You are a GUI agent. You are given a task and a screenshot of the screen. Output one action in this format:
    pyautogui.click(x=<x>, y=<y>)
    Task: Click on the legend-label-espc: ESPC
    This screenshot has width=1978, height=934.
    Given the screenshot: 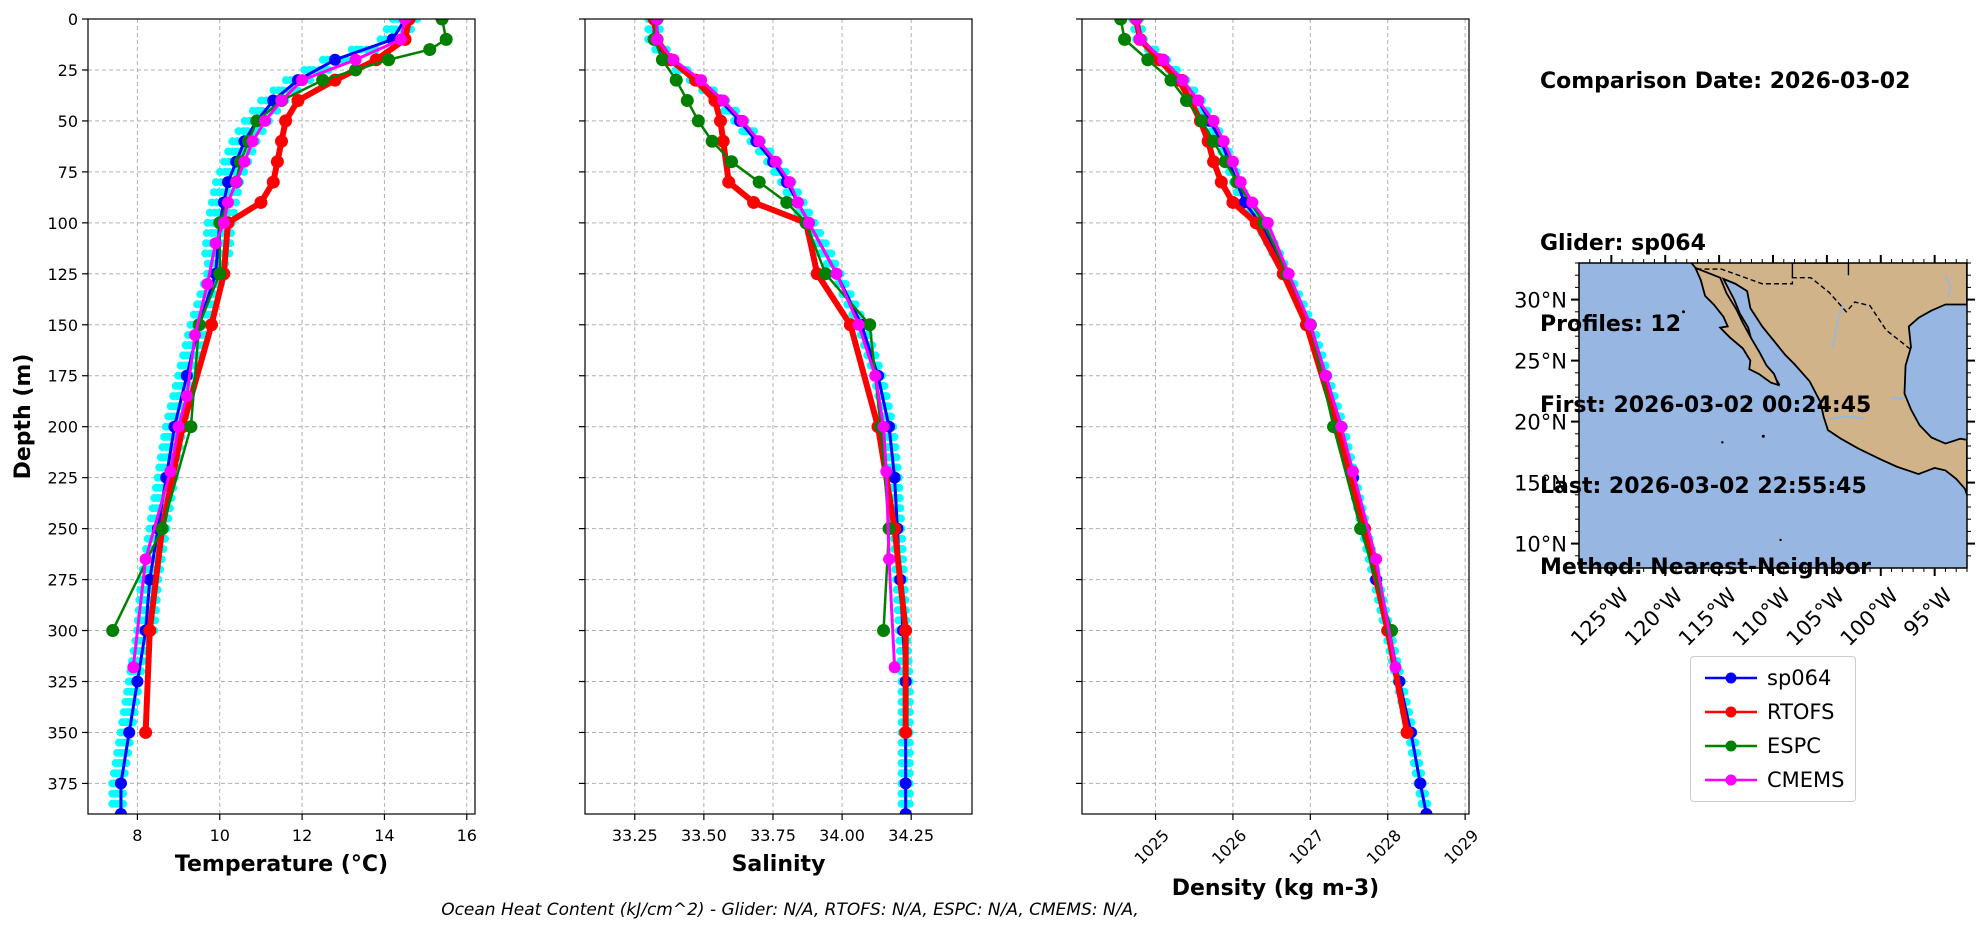 What is the action you would take?
    pyautogui.click(x=1794, y=746)
    